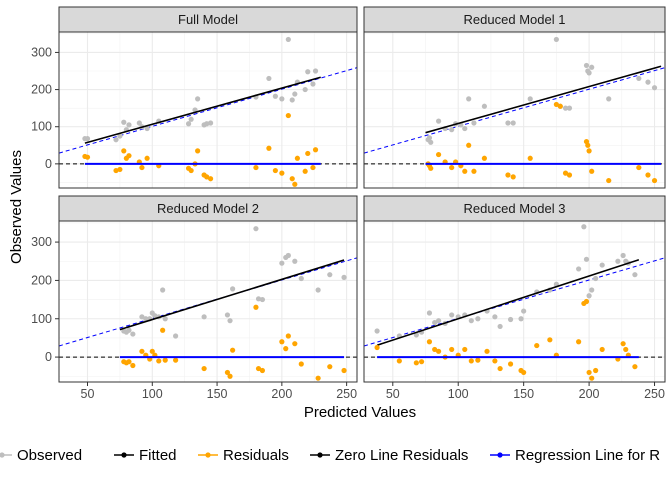 The image size is (672, 480). What do you see at coordinates (514, 302) in the screenshot?
I see `reference-line` at bounding box center [514, 302].